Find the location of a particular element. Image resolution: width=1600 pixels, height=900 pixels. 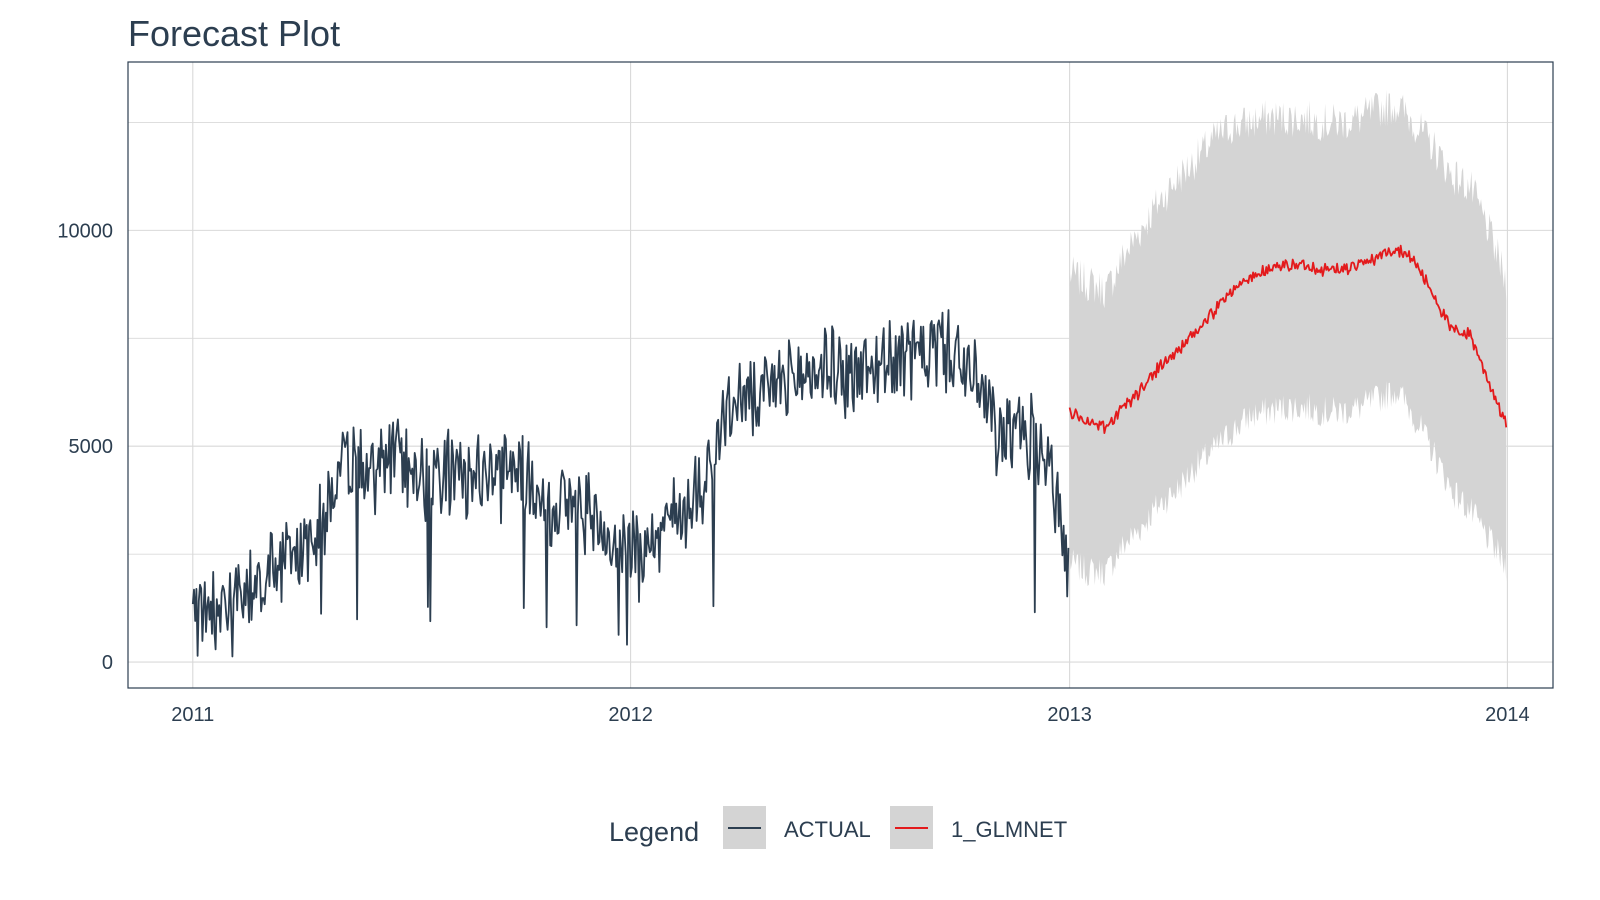

legend: Legend ACTUAL 1_GLMNET is located at coordinates (838, 827).